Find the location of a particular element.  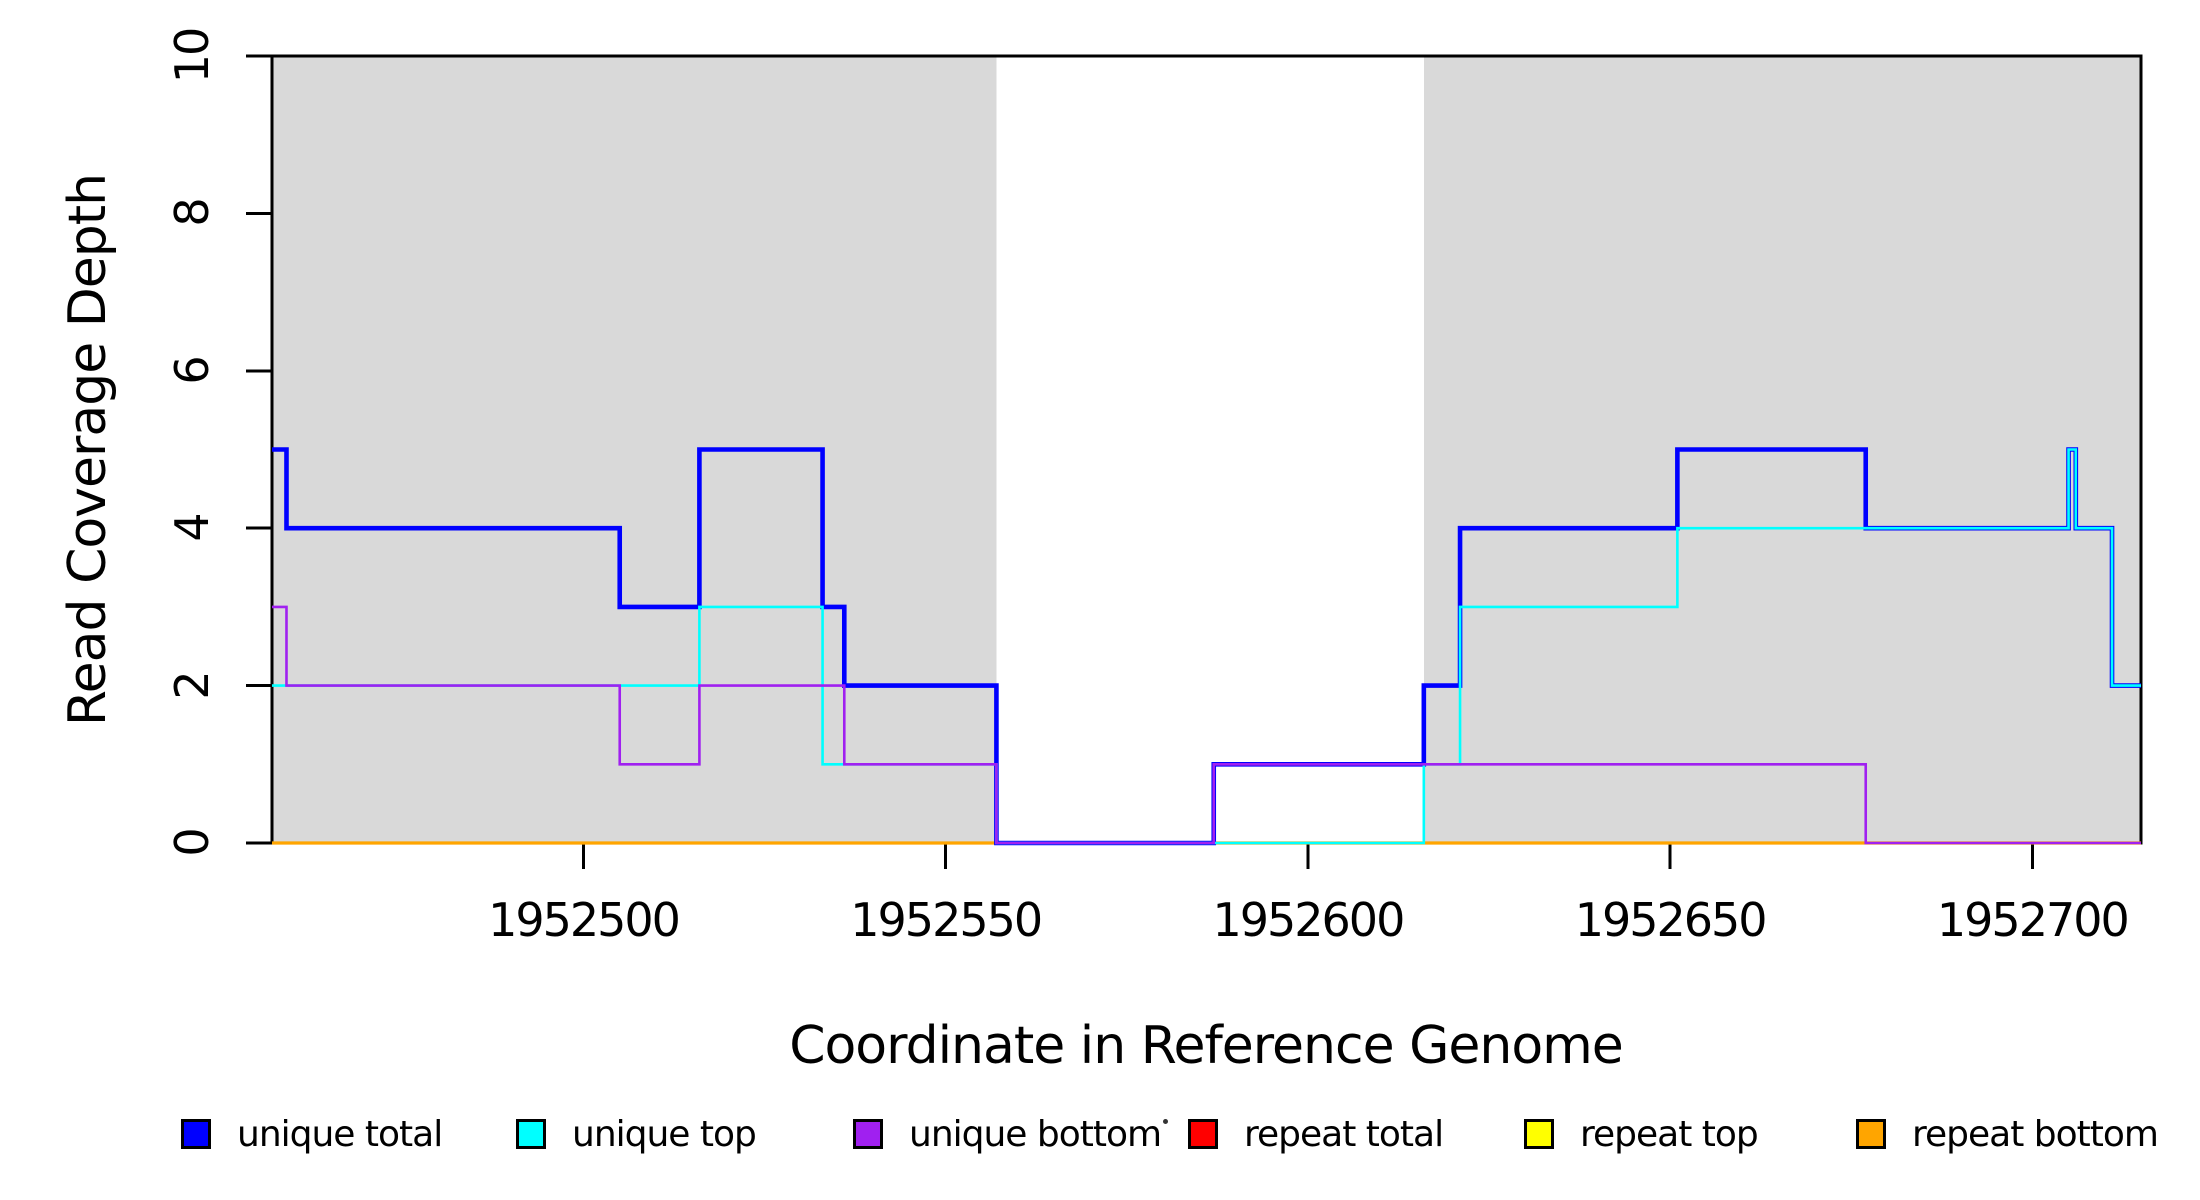

legend-label: repeat bottom is located at coordinates (2035, 1134).